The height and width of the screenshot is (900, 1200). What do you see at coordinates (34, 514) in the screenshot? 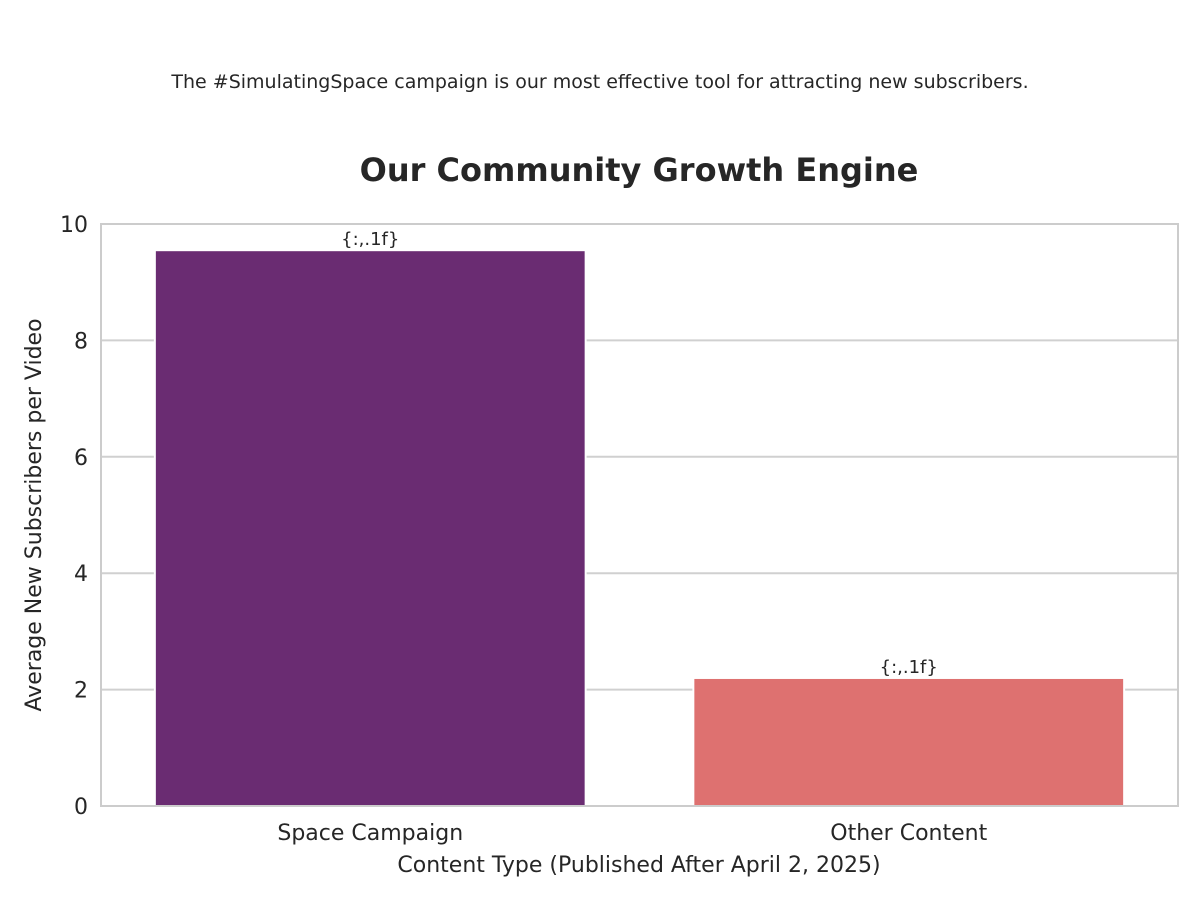
I see `y-axis-label: Average New Subscribers per Video` at bounding box center [34, 514].